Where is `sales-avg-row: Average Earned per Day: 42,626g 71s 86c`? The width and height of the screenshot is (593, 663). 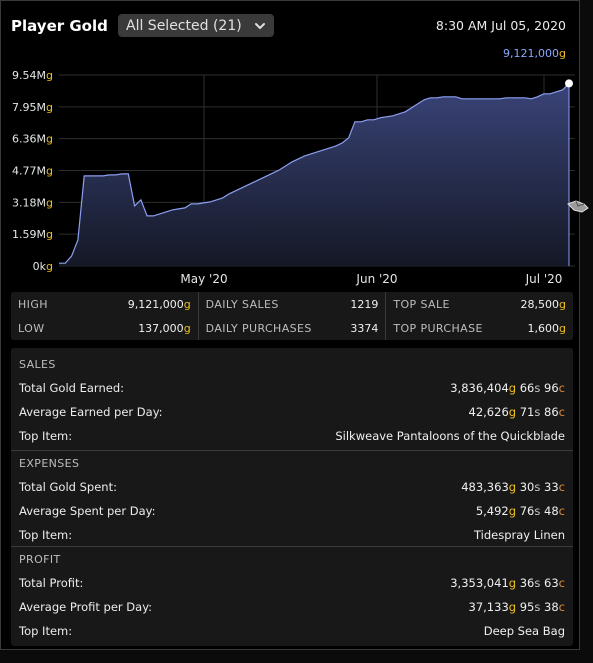 sales-avg-row: Average Earned per Day: 42,626g 71s 86c is located at coordinates (292, 412).